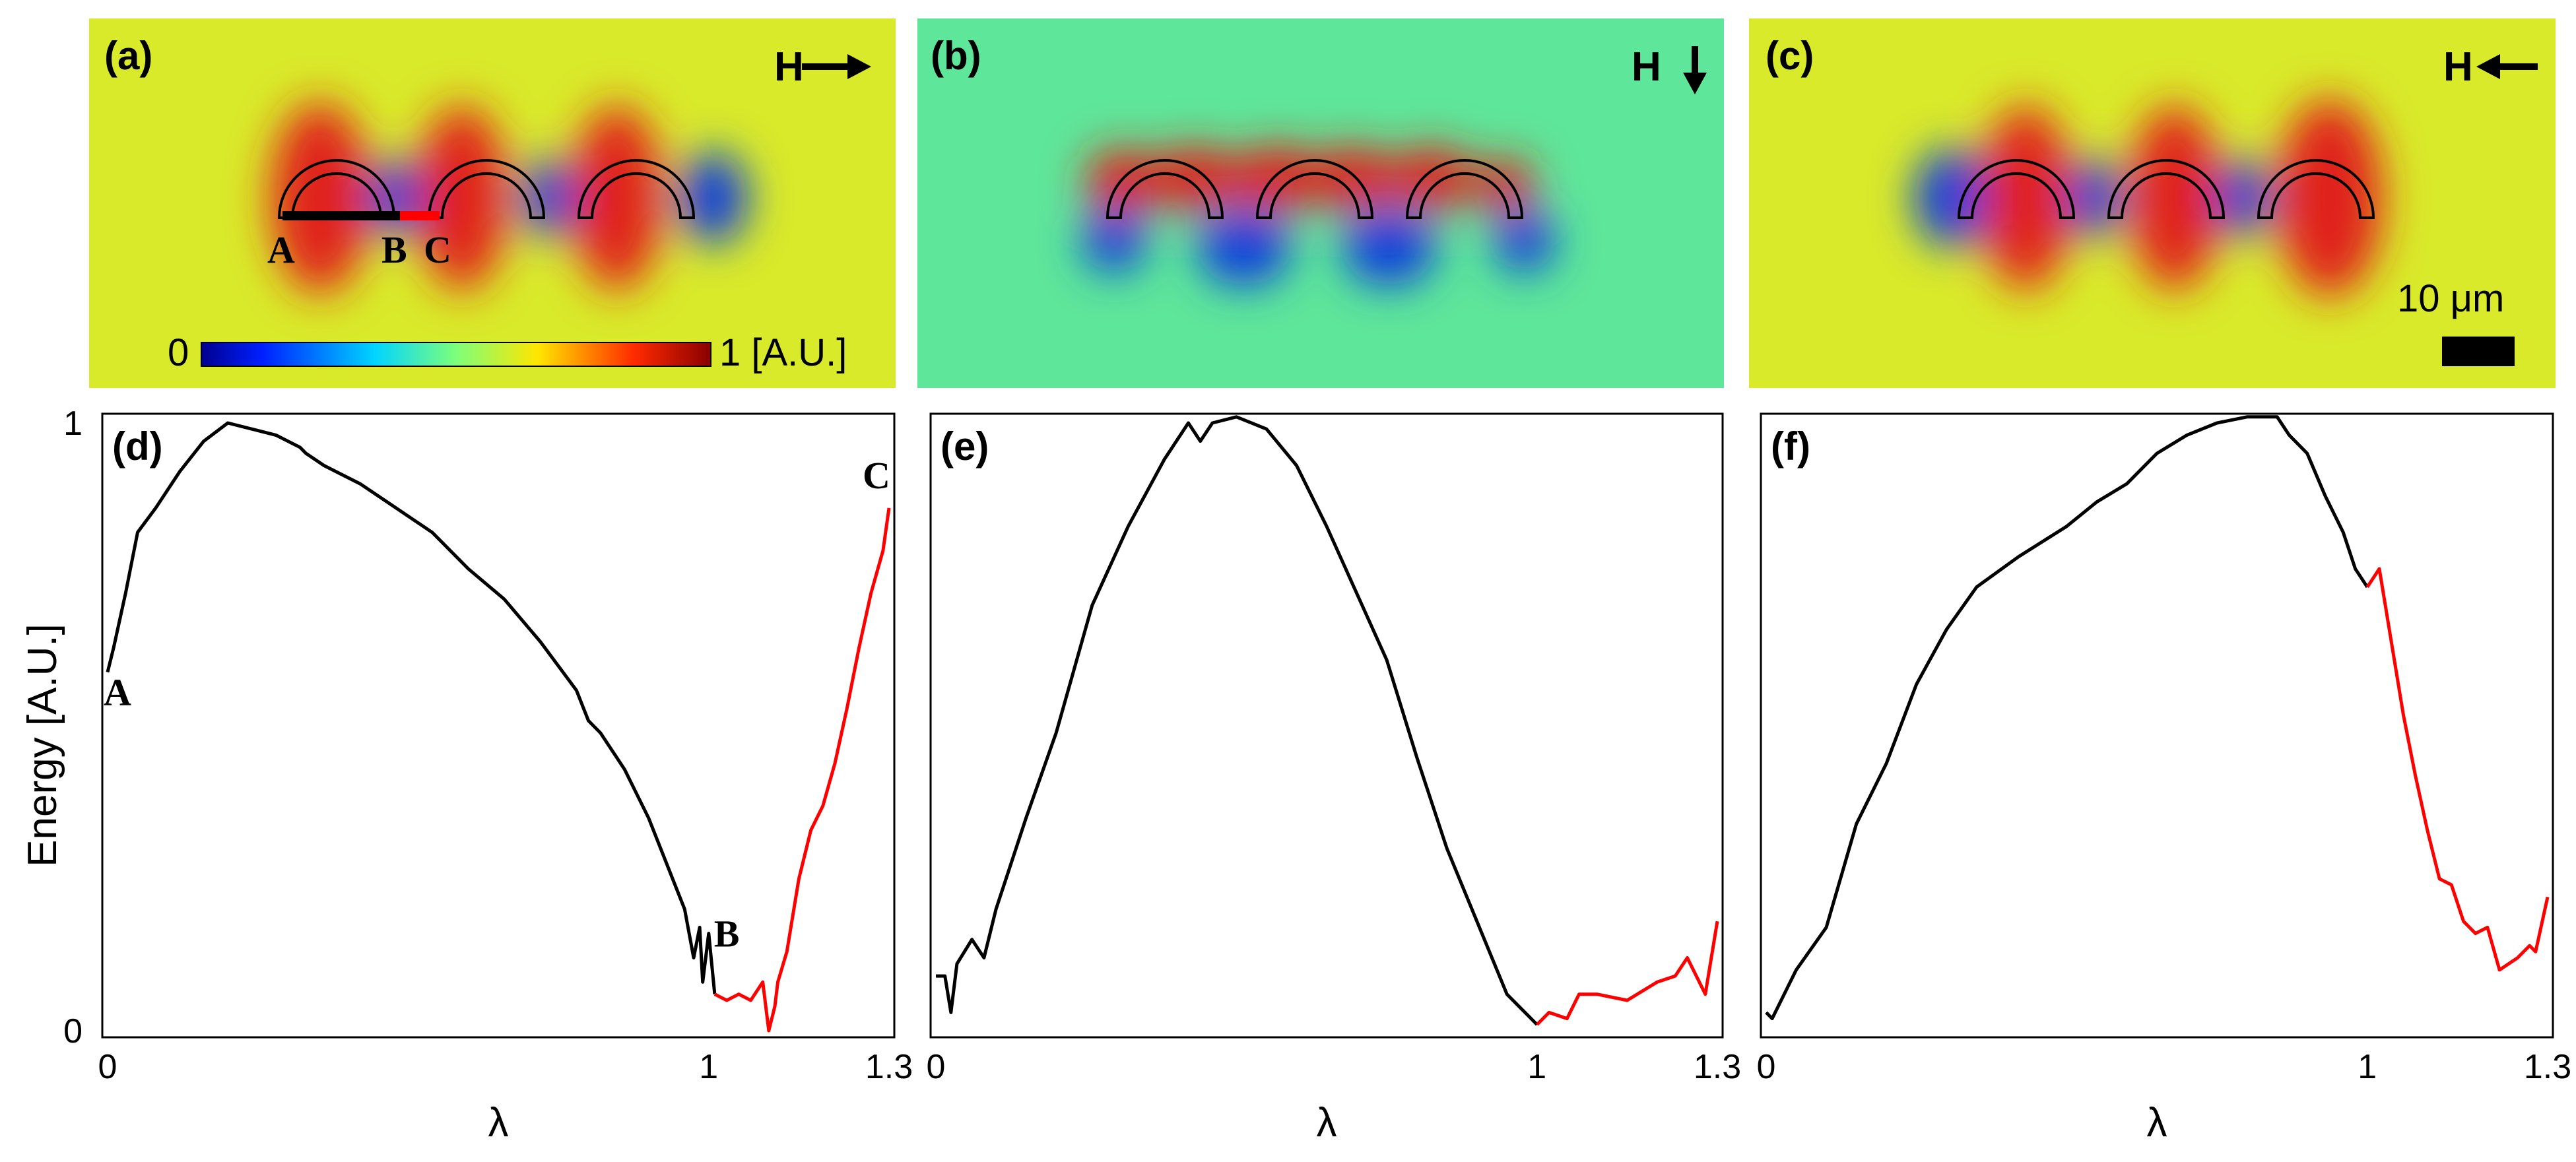 This screenshot has height=1162, width=2576. Describe the element at coordinates (411, 707) in the screenshot. I see `series-line-A-B` at that location.